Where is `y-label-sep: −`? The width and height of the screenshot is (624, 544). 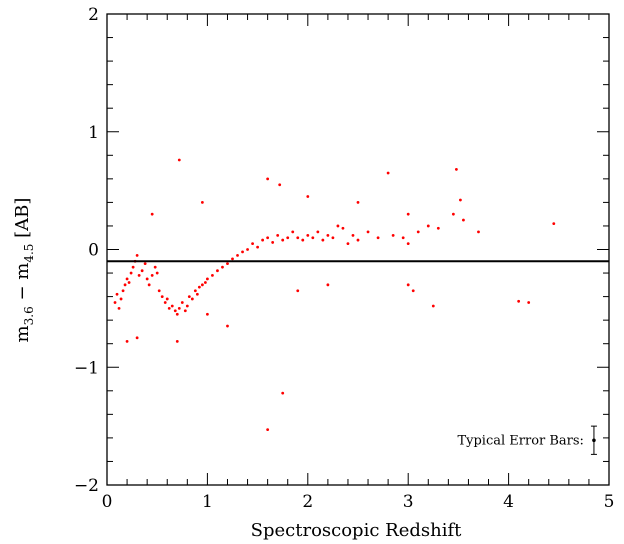 y-label-sep: − is located at coordinates (22, 293).